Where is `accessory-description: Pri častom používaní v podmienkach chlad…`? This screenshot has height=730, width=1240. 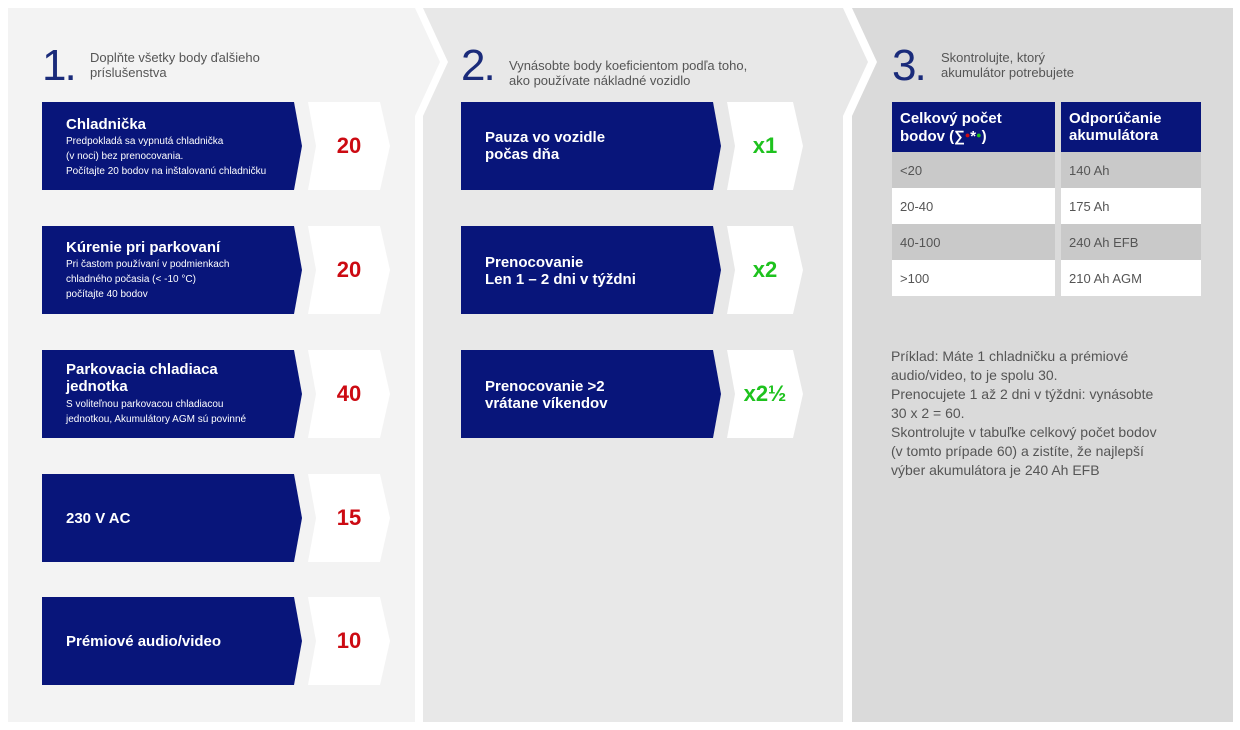 accessory-description: Pri častom používaní v podmienkach chlad… is located at coordinates (147, 279).